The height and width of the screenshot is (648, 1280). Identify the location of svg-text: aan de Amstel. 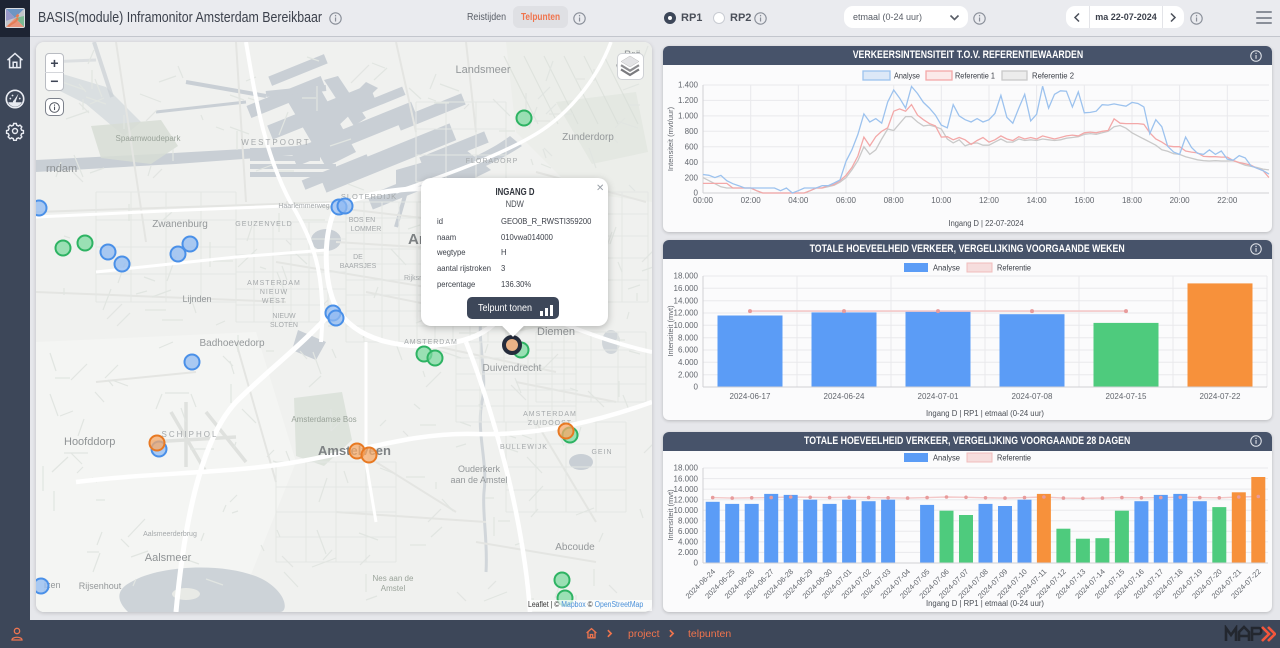
(478, 480).